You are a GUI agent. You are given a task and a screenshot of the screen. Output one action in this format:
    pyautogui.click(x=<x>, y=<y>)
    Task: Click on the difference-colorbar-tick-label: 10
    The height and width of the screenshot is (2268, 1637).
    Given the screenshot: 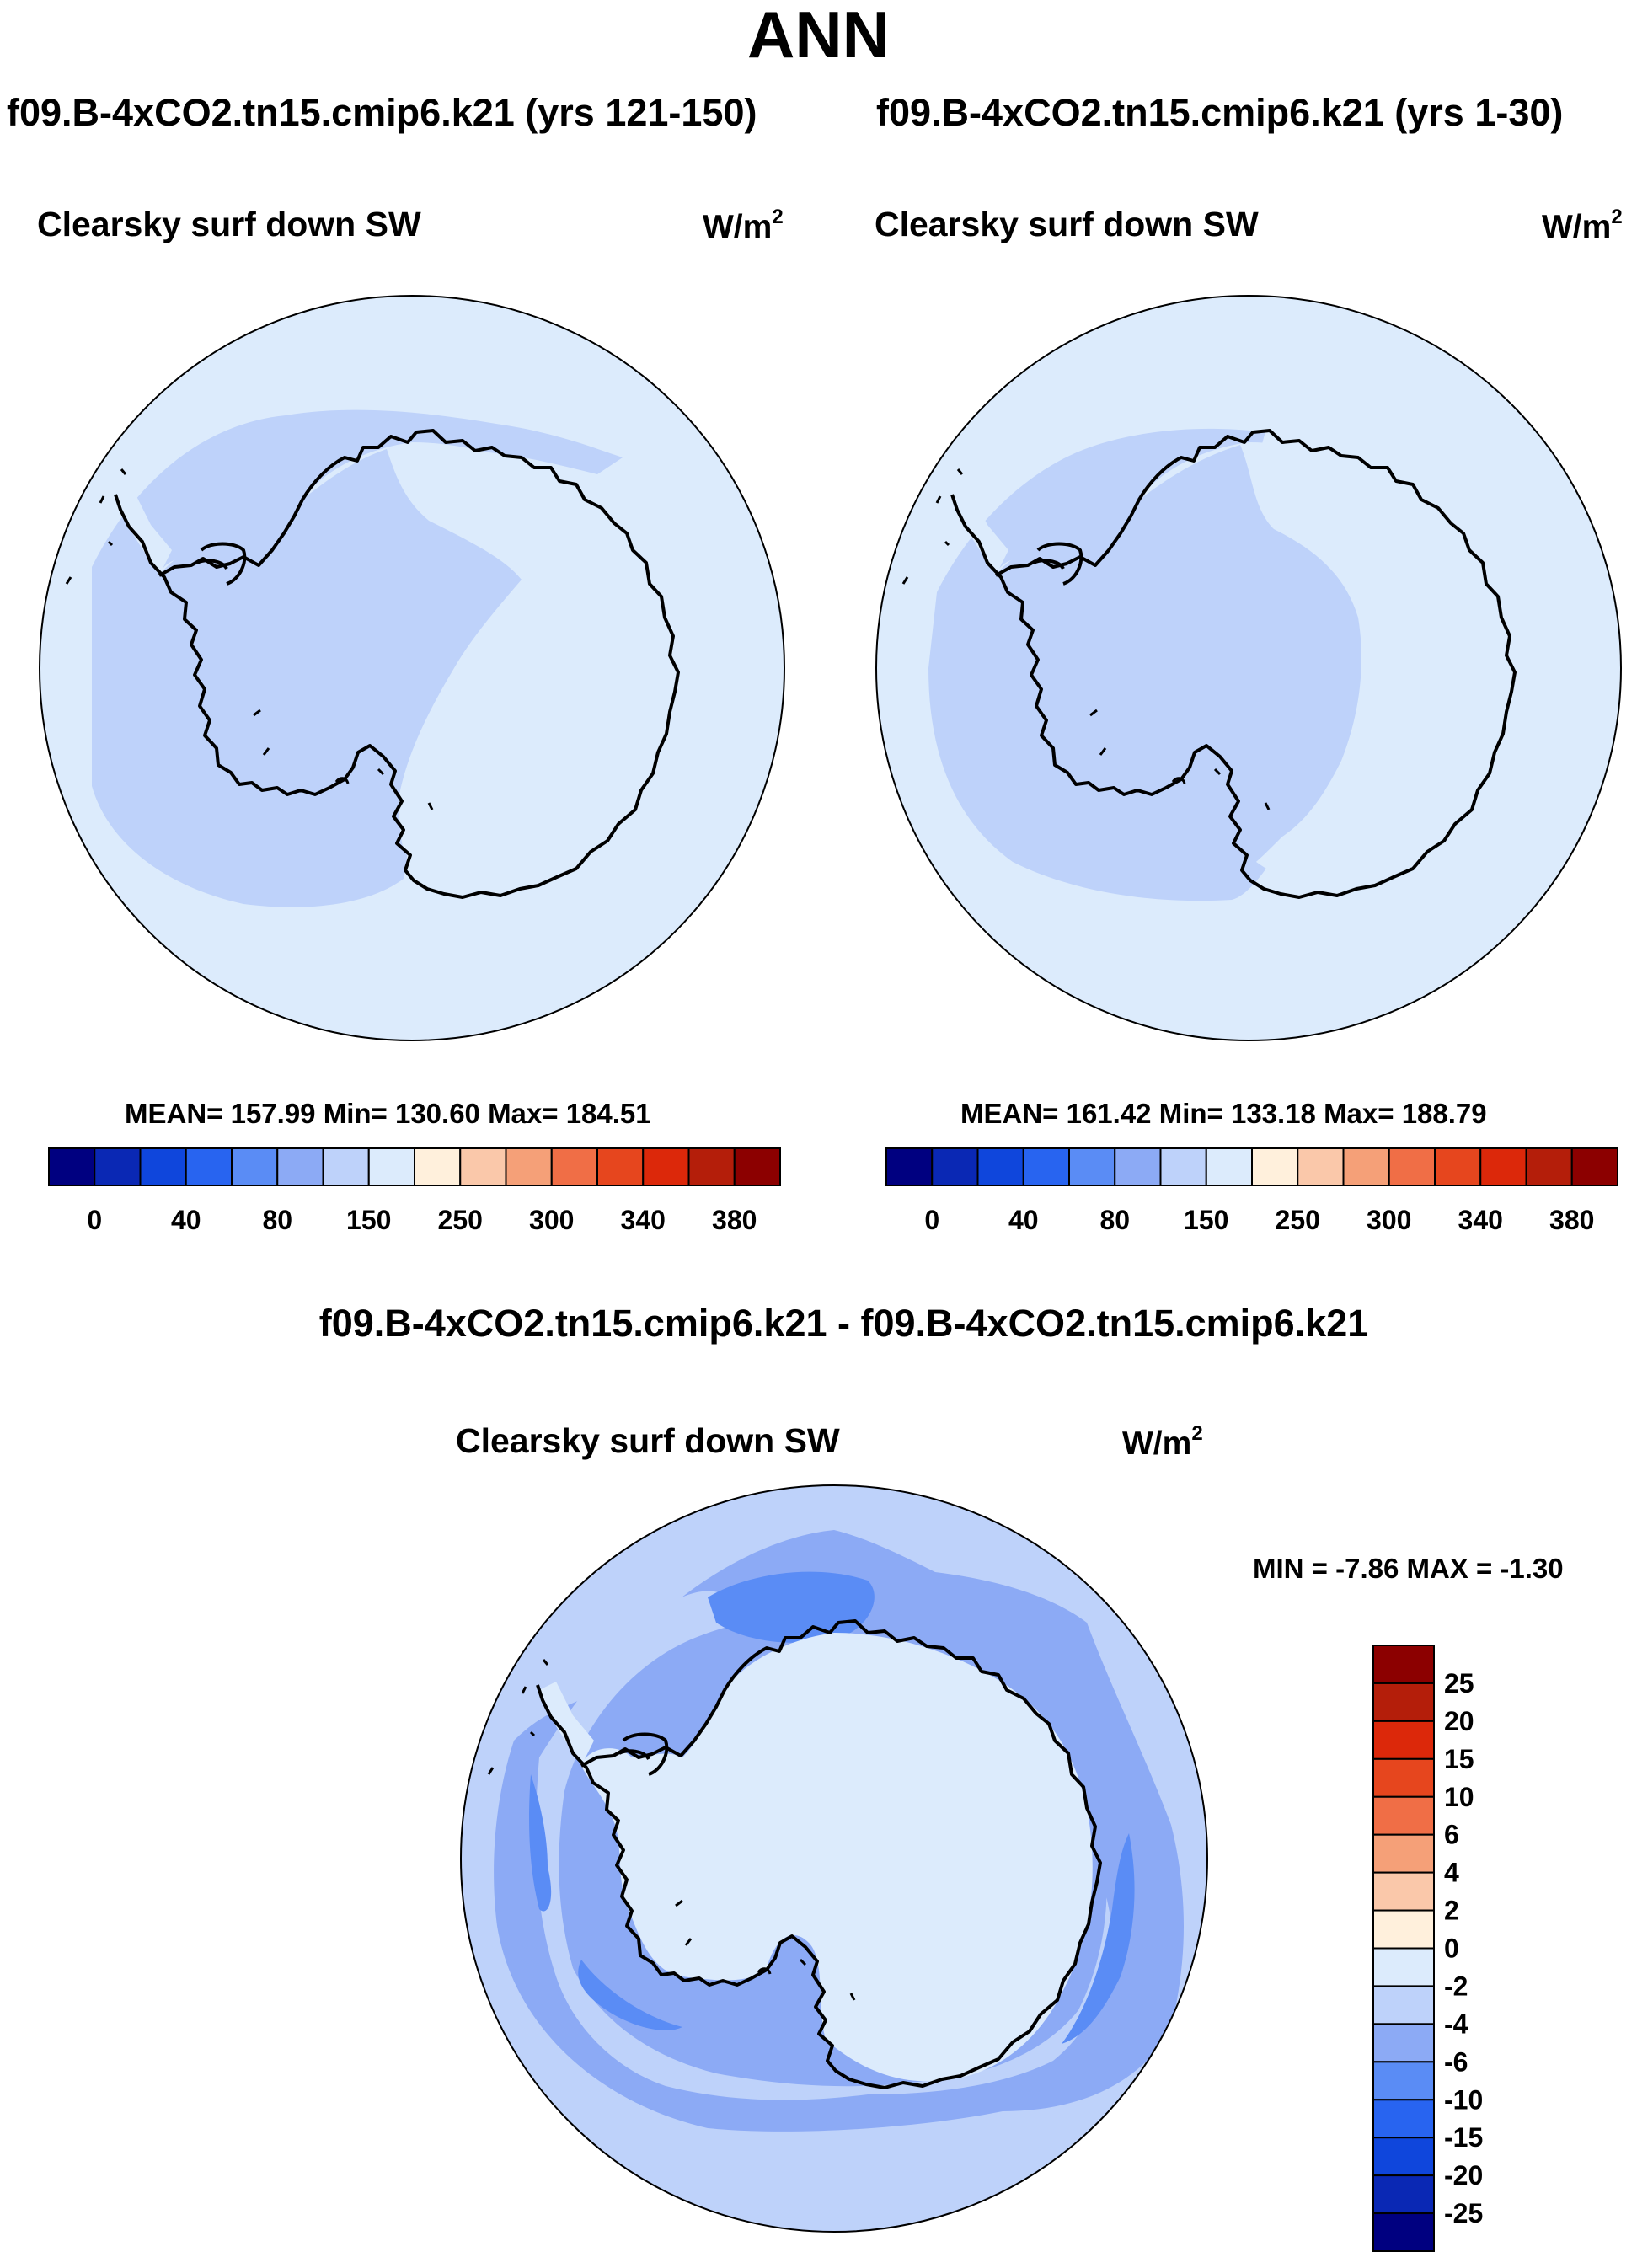 What is the action you would take?
    pyautogui.click(x=1459, y=1797)
    